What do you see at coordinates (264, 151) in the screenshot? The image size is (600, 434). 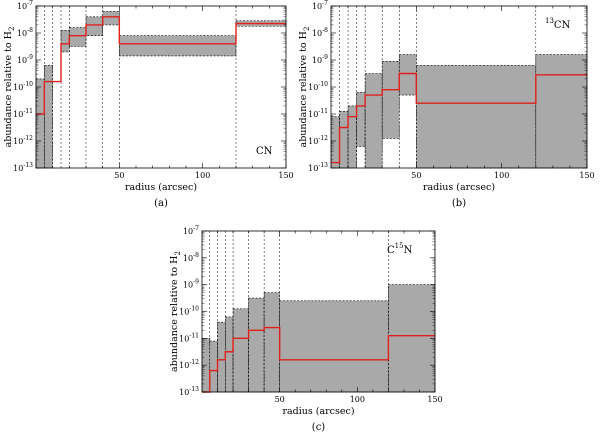 I see `species-label: CN` at bounding box center [264, 151].